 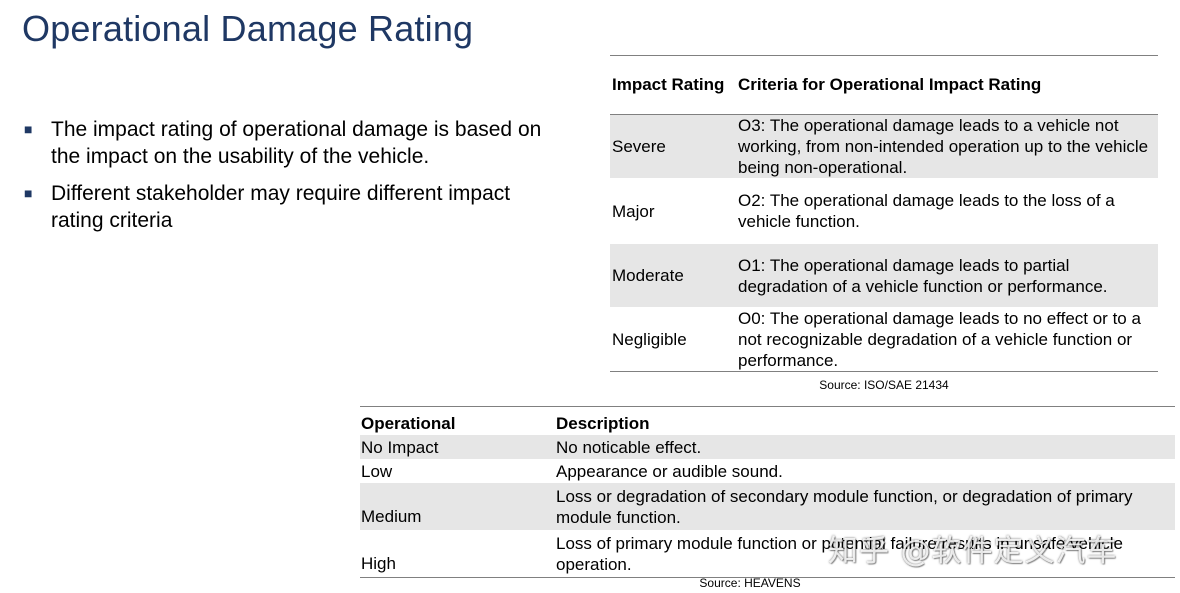 What do you see at coordinates (377, 471) in the screenshot?
I see `operational-level-cell: Low` at bounding box center [377, 471].